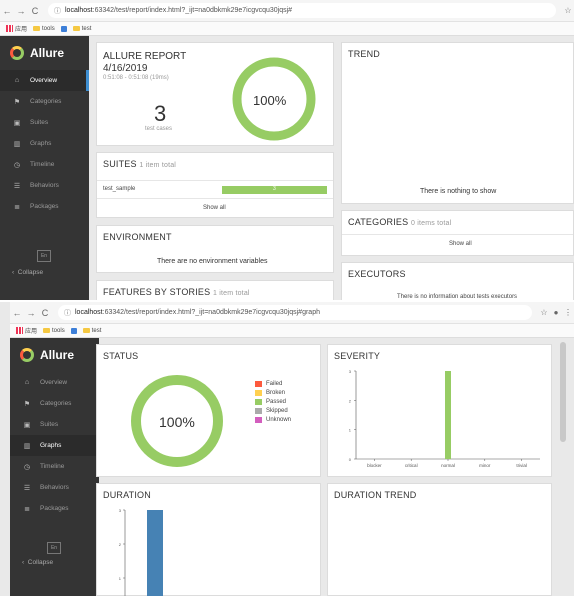  What do you see at coordinates (273, 392) in the screenshot?
I see `legend-item-broken: Broken` at bounding box center [273, 392].